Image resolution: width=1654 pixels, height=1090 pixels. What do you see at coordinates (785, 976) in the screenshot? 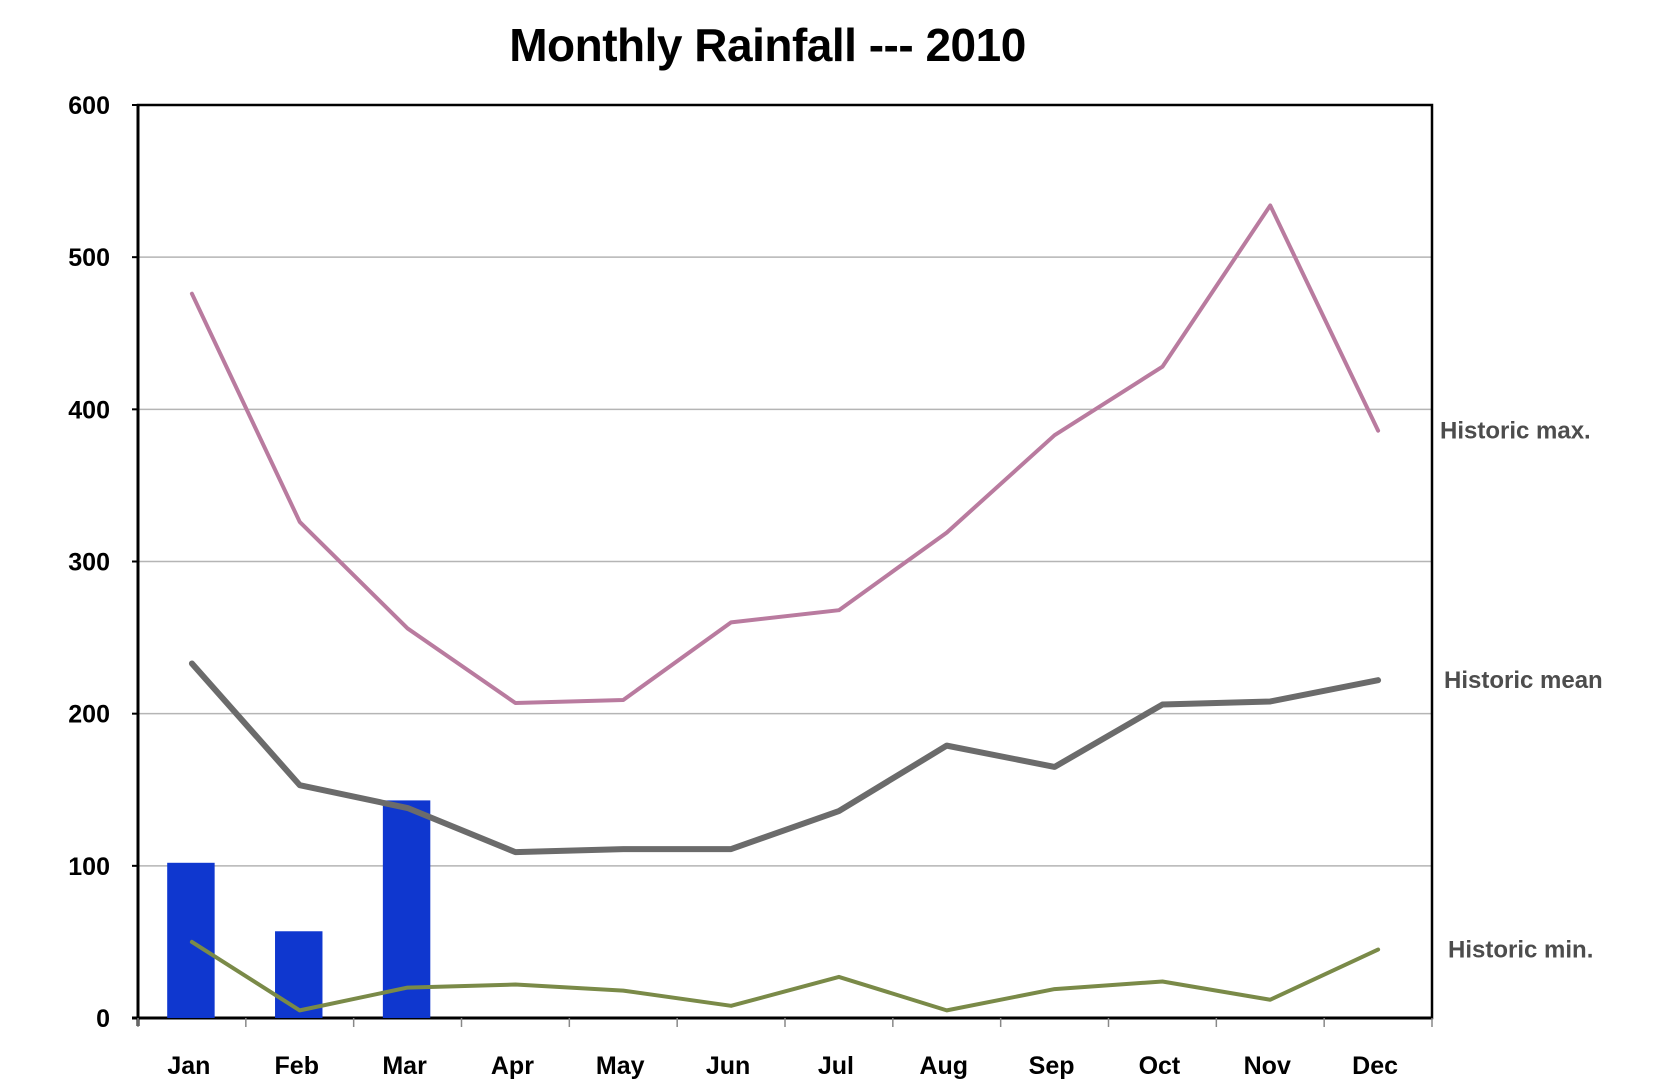
I see `series-line-historic-min` at bounding box center [785, 976].